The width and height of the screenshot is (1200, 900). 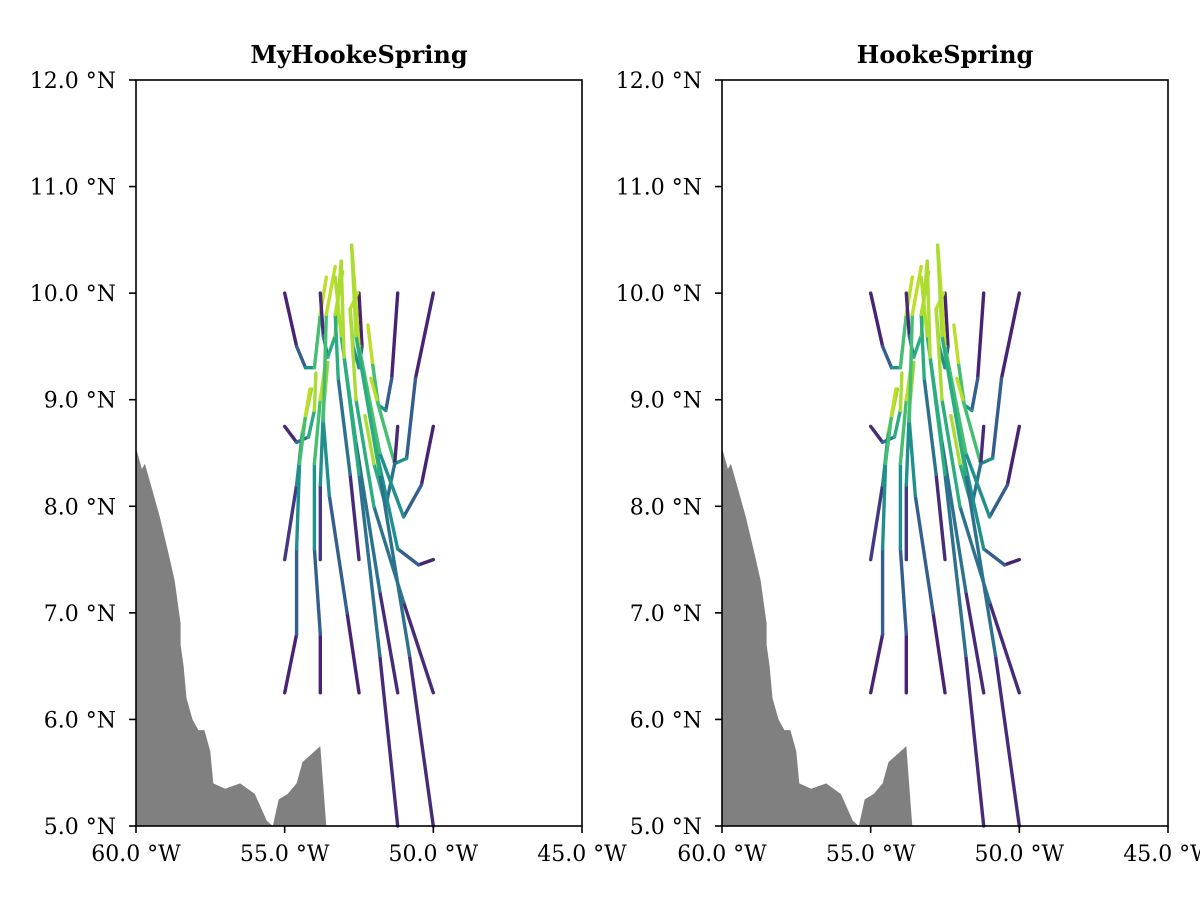 I want to click on panel-title: MyHookeSpring, so click(x=358, y=54).